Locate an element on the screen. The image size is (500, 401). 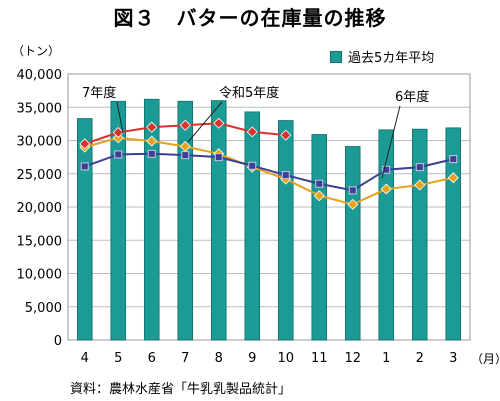
y-tick-label: 25,000 is located at coordinates (40, 175).